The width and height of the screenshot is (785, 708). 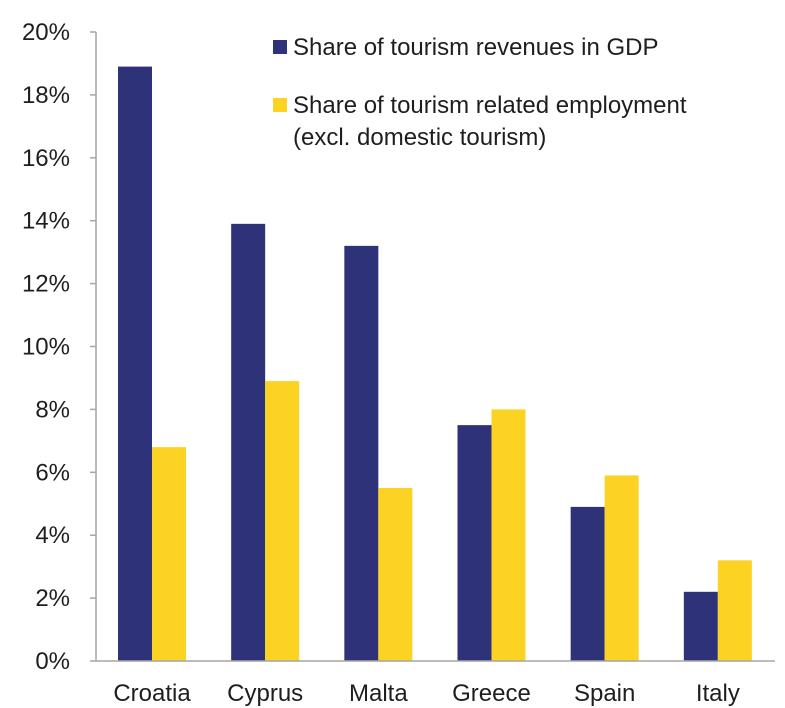 I want to click on y-tick-label: 8%, so click(x=52, y=409).